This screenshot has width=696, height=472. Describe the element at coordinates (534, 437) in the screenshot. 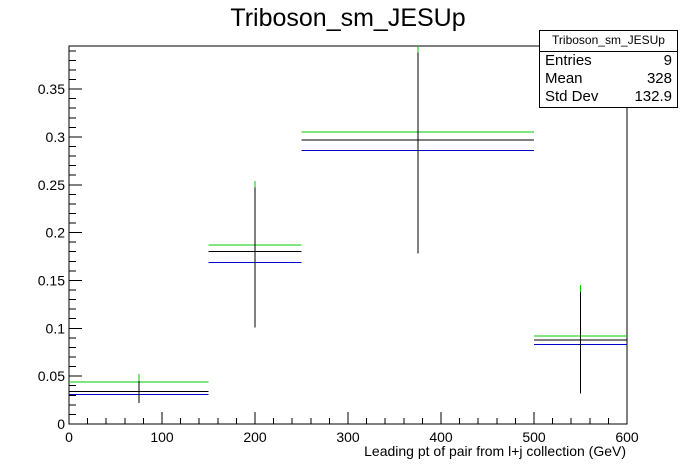

I see `x-tick-label: 500` at that location.